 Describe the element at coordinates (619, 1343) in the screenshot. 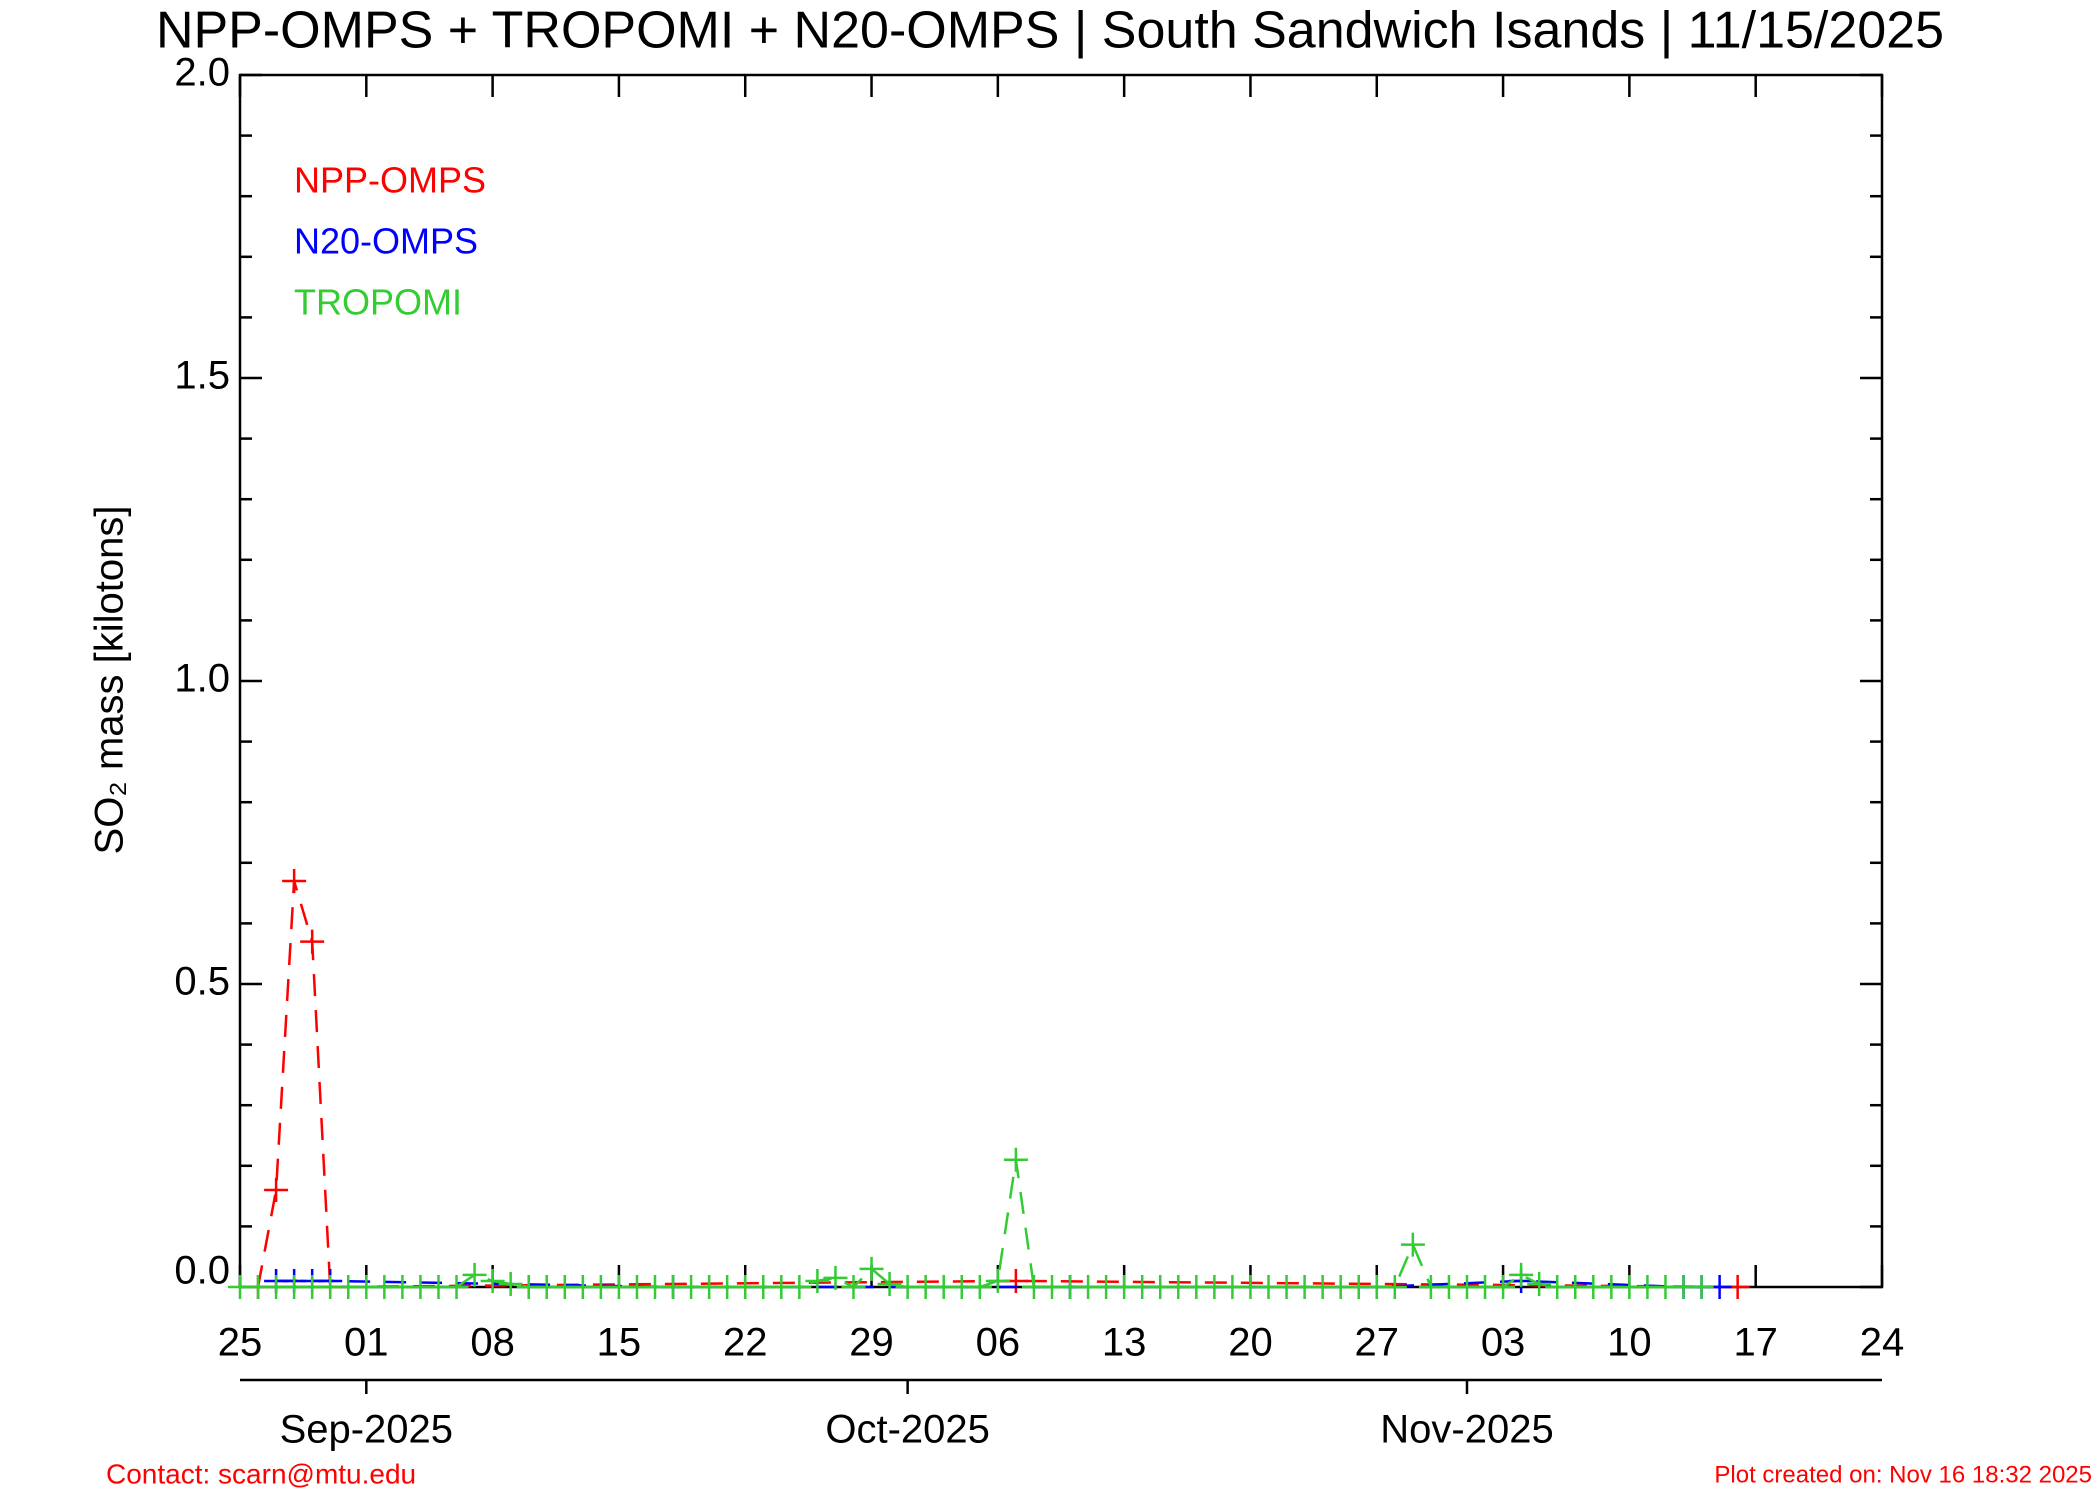

I see `x-tick-label: 15` at that location.